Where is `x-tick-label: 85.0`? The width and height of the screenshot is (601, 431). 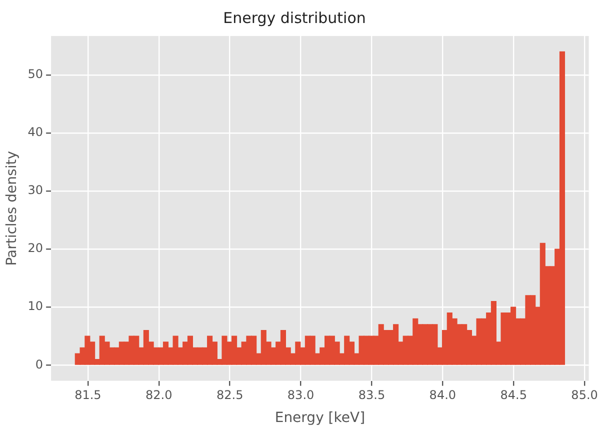 x-tick-label: 85.0 is located at coordinates (584, 395).